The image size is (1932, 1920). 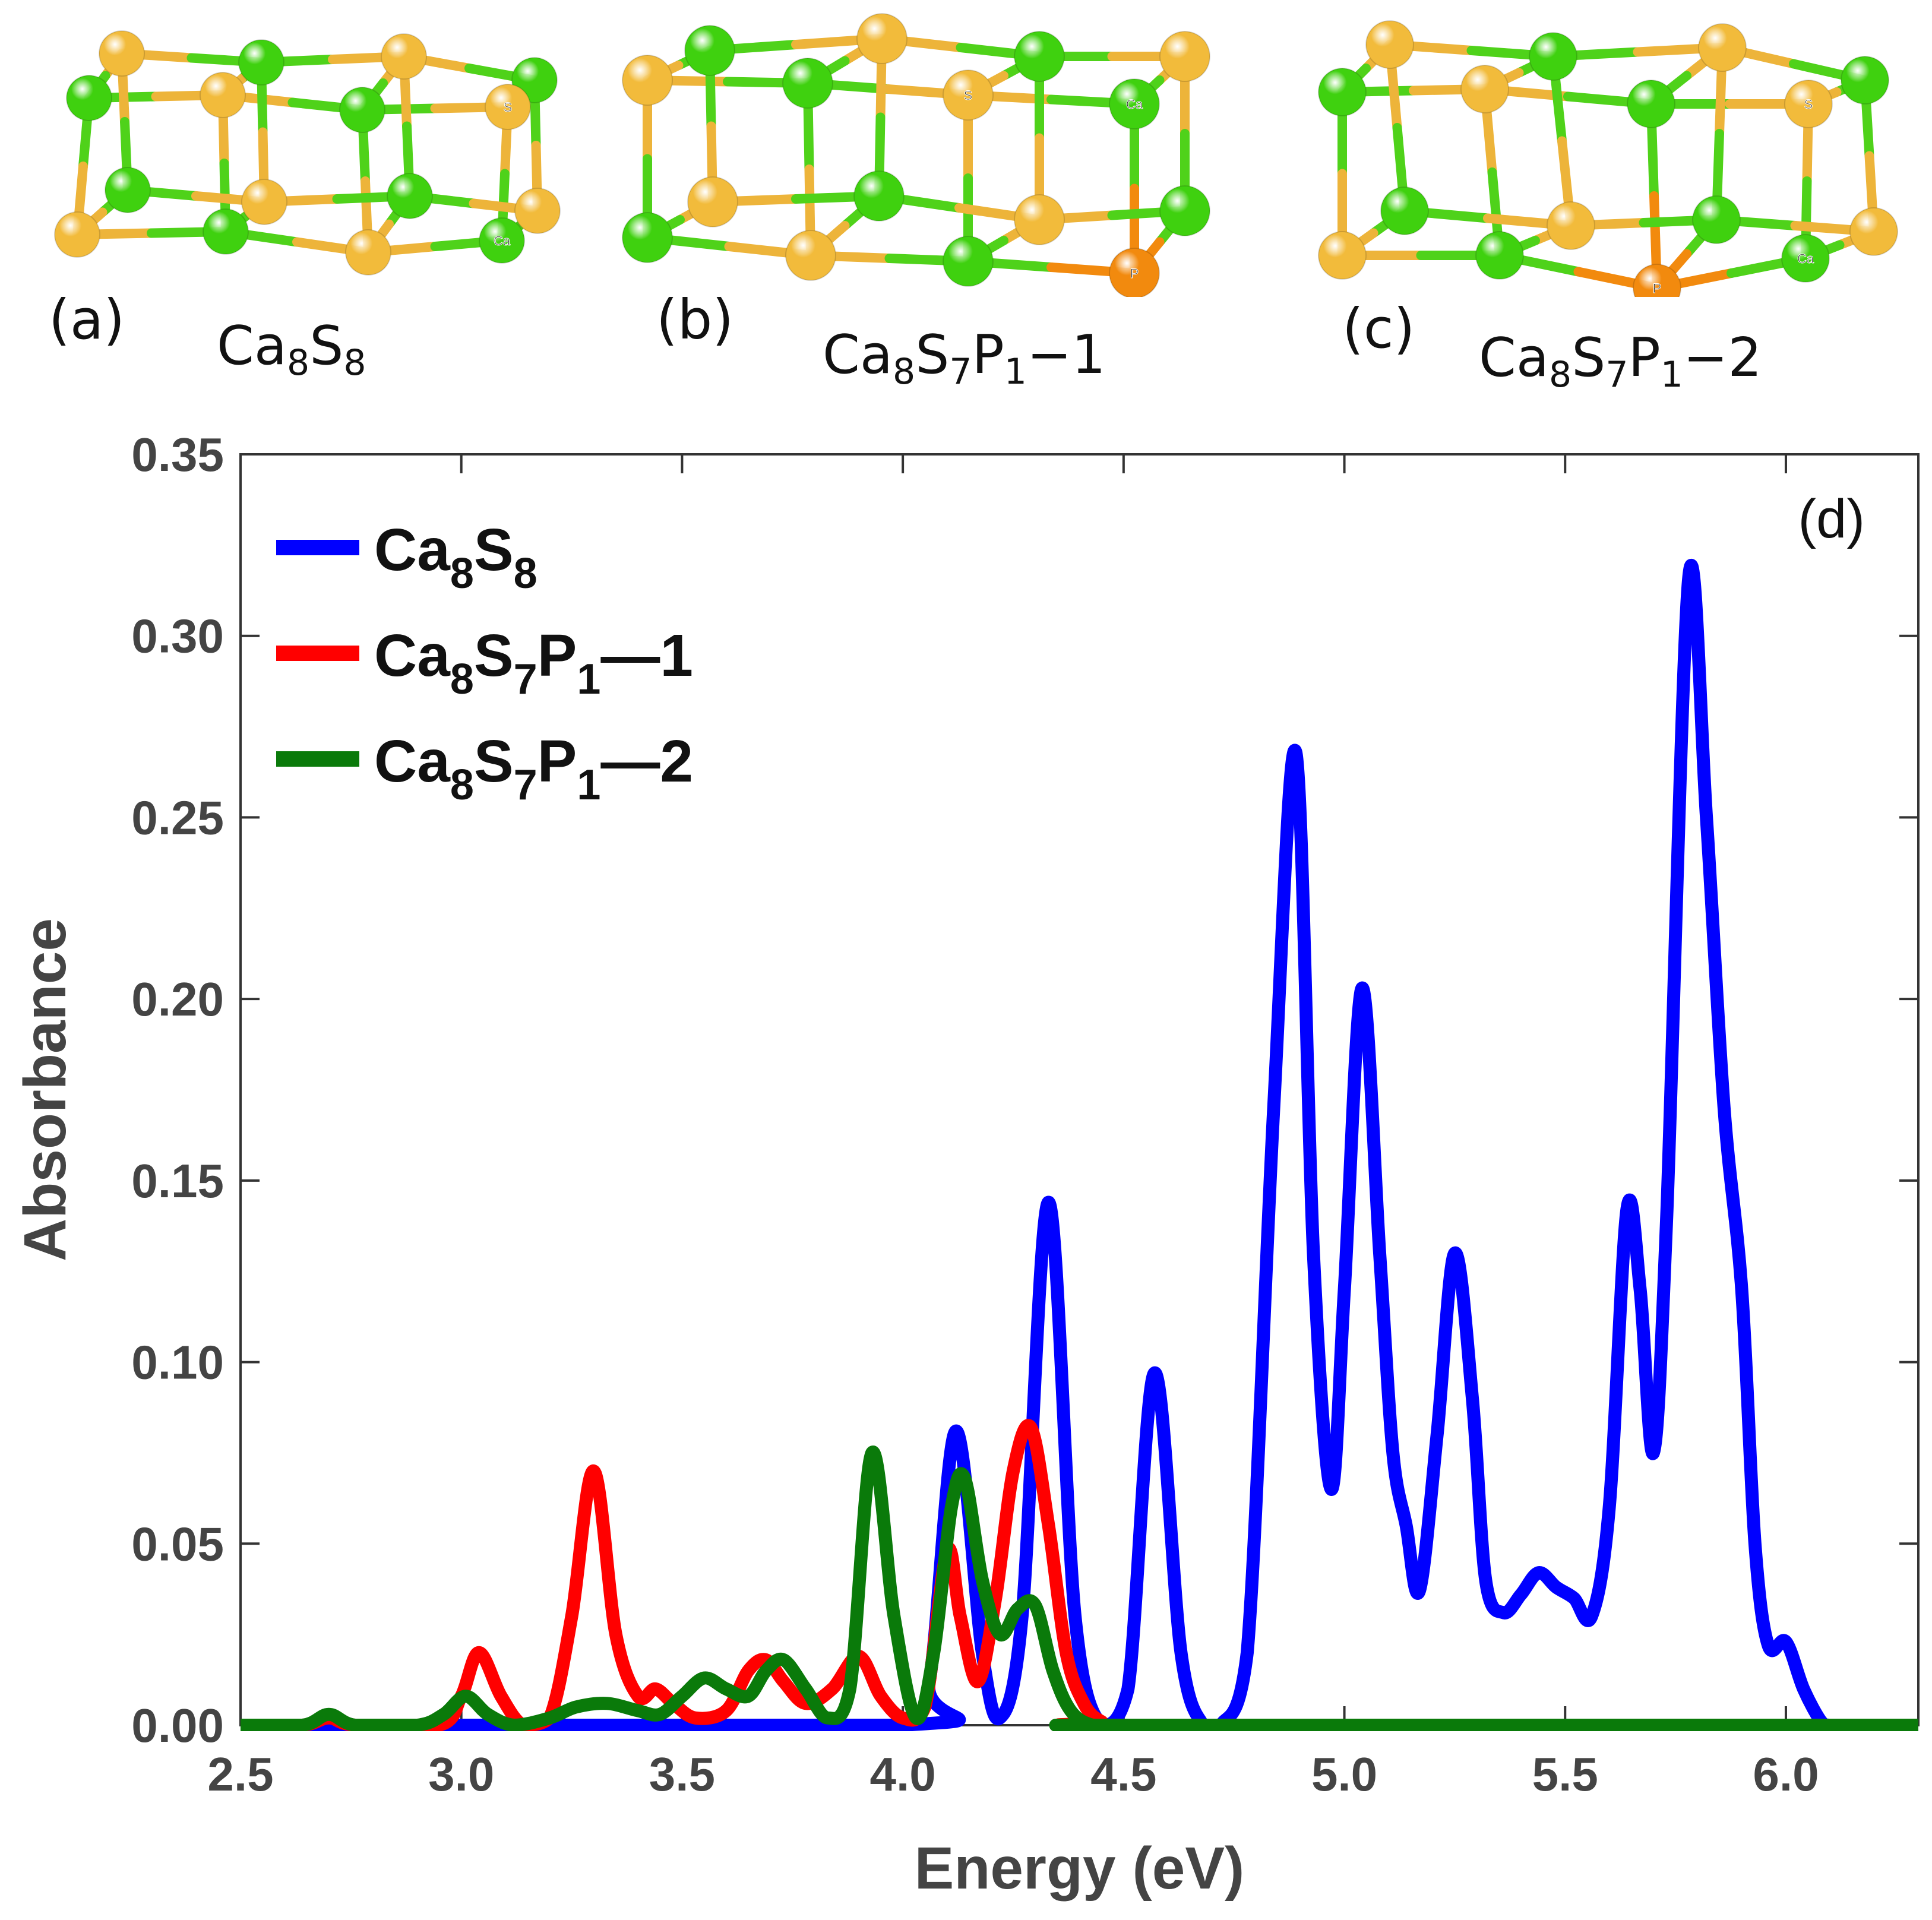 I want to click on molecule-a: S Ca, so click(x=307, y=153).